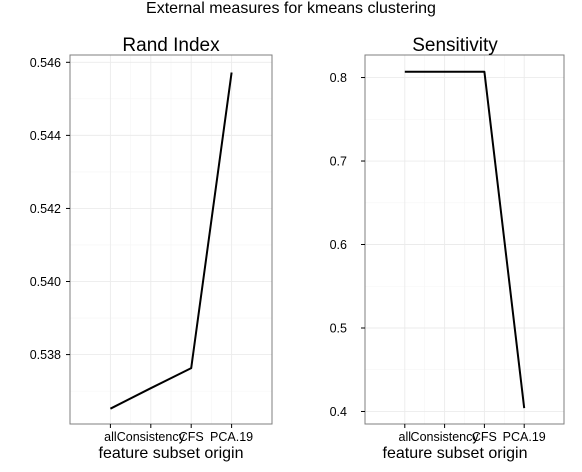  I want to click on rand-index-y-tick-label: 0.544, so click(45, 136).